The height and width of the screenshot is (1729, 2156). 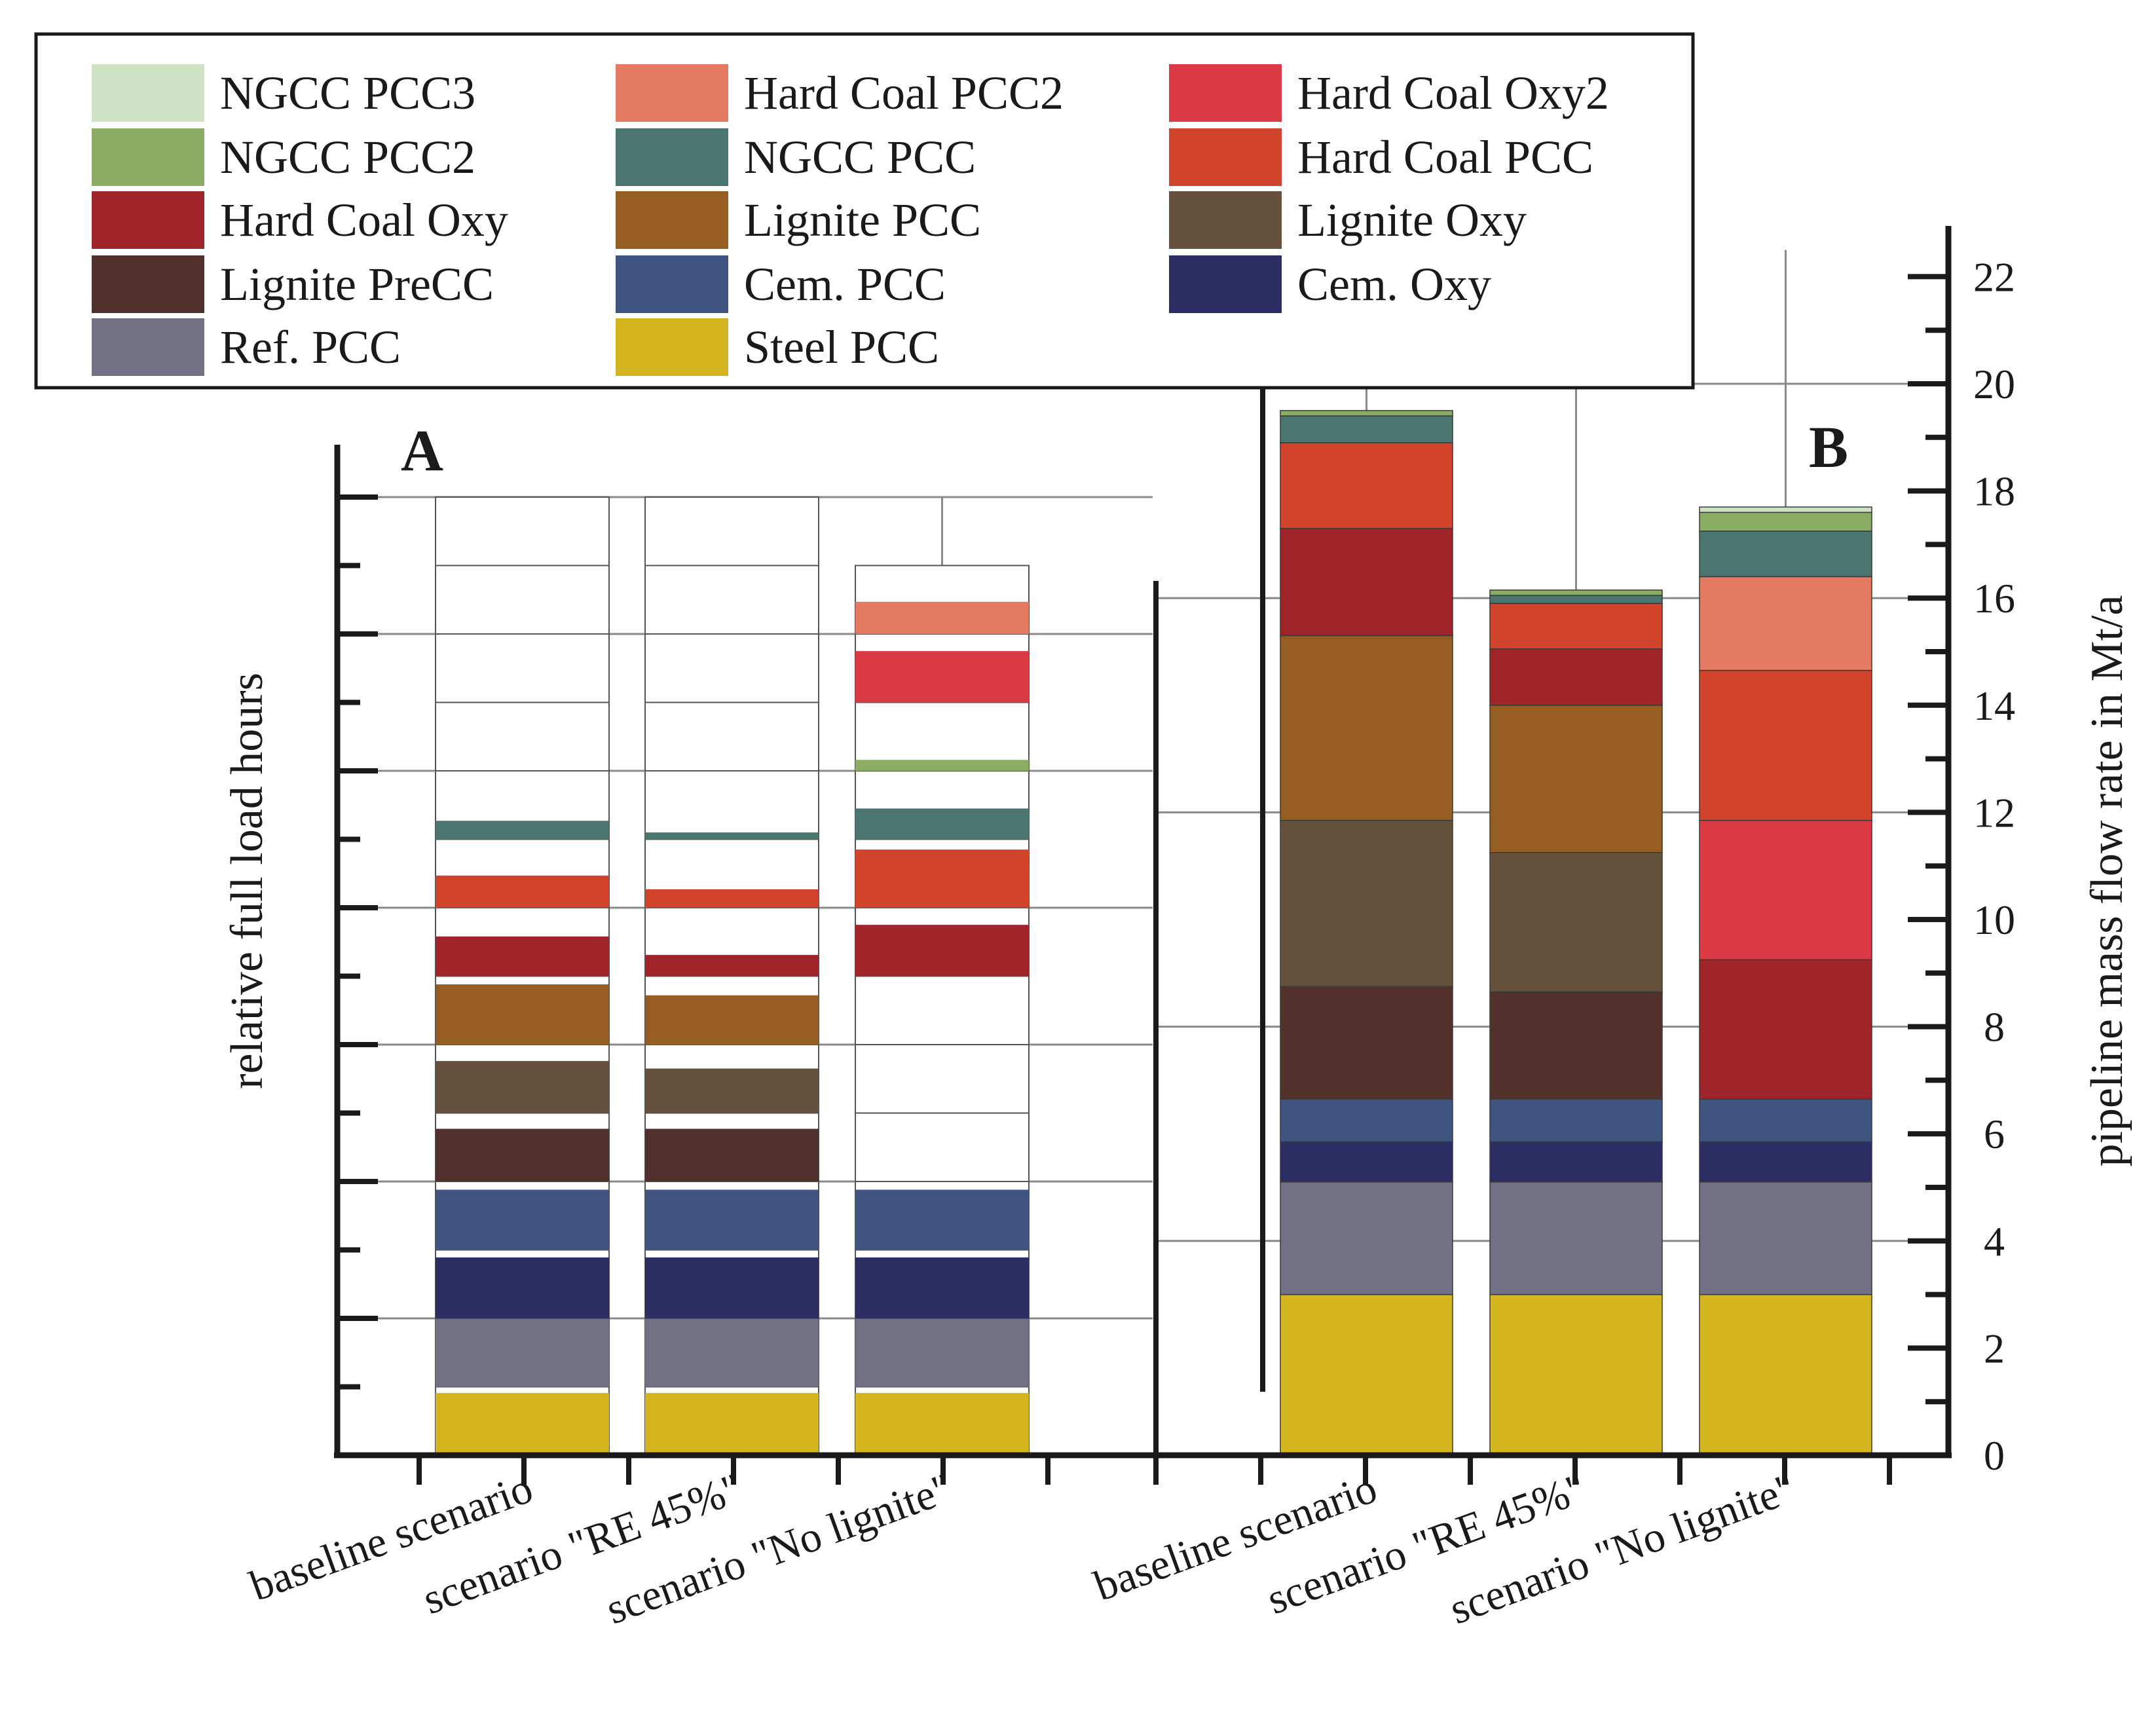 What do you see at coordinates (422, 450) in the screenshot?
I see `panel-a-label: A` at bounding box center [422, 450].